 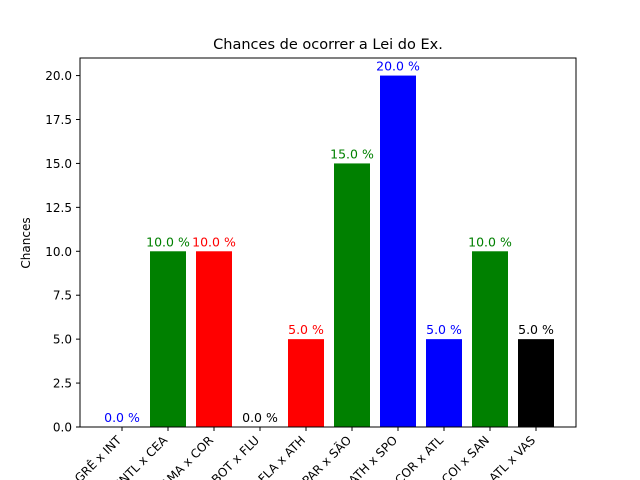 What do you see at coordinates (62, 384) in the screenshot?
I see `y-tick-label: 2.5` at bounding box center [62, 384].